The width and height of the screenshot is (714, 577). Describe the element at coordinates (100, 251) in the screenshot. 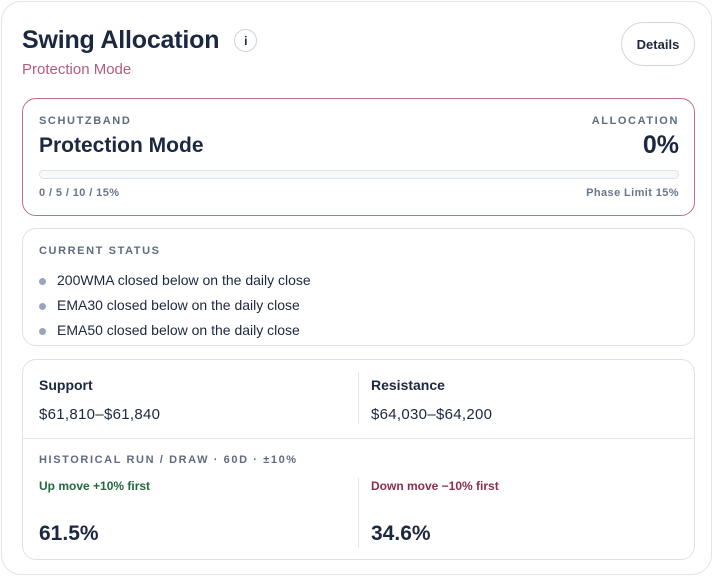

I see `current-status-caption: CURRENT STATUS` at that location.